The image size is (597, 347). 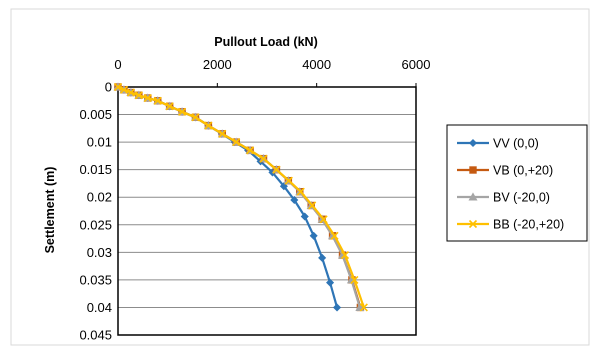 What do you see at coordinates (217, 64) in the screenshot?
I see `x-tick-label: 2000` at bounding box center [217, 64].